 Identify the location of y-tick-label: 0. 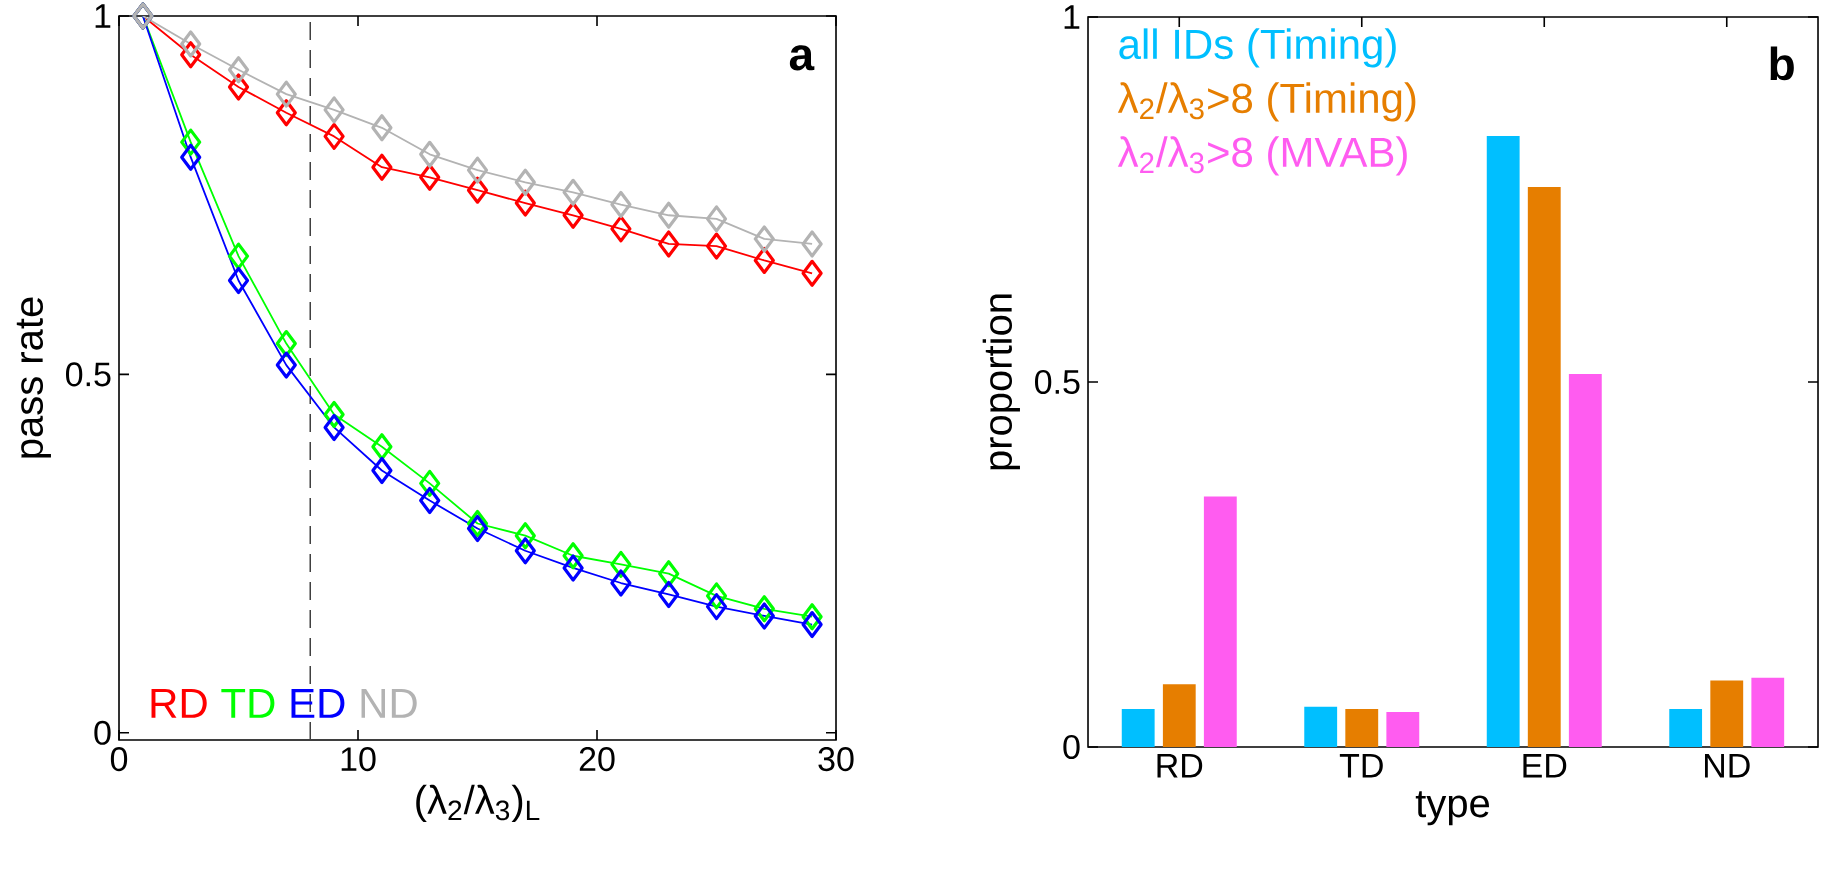
(102, 732).